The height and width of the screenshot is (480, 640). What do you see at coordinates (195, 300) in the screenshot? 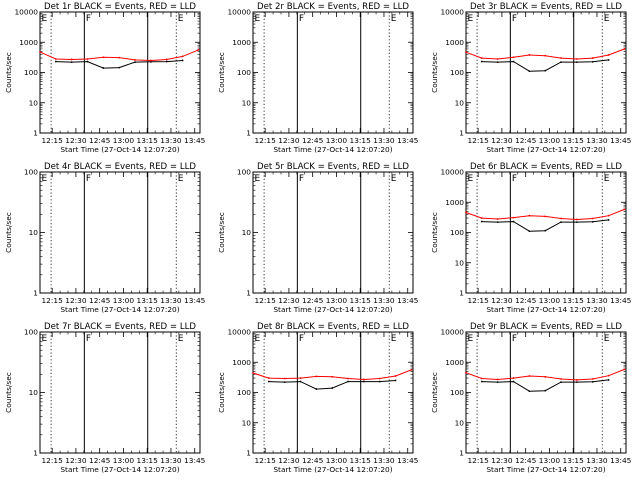
I see `x-tick-label: 13:45` at bounding box center [195, 300].